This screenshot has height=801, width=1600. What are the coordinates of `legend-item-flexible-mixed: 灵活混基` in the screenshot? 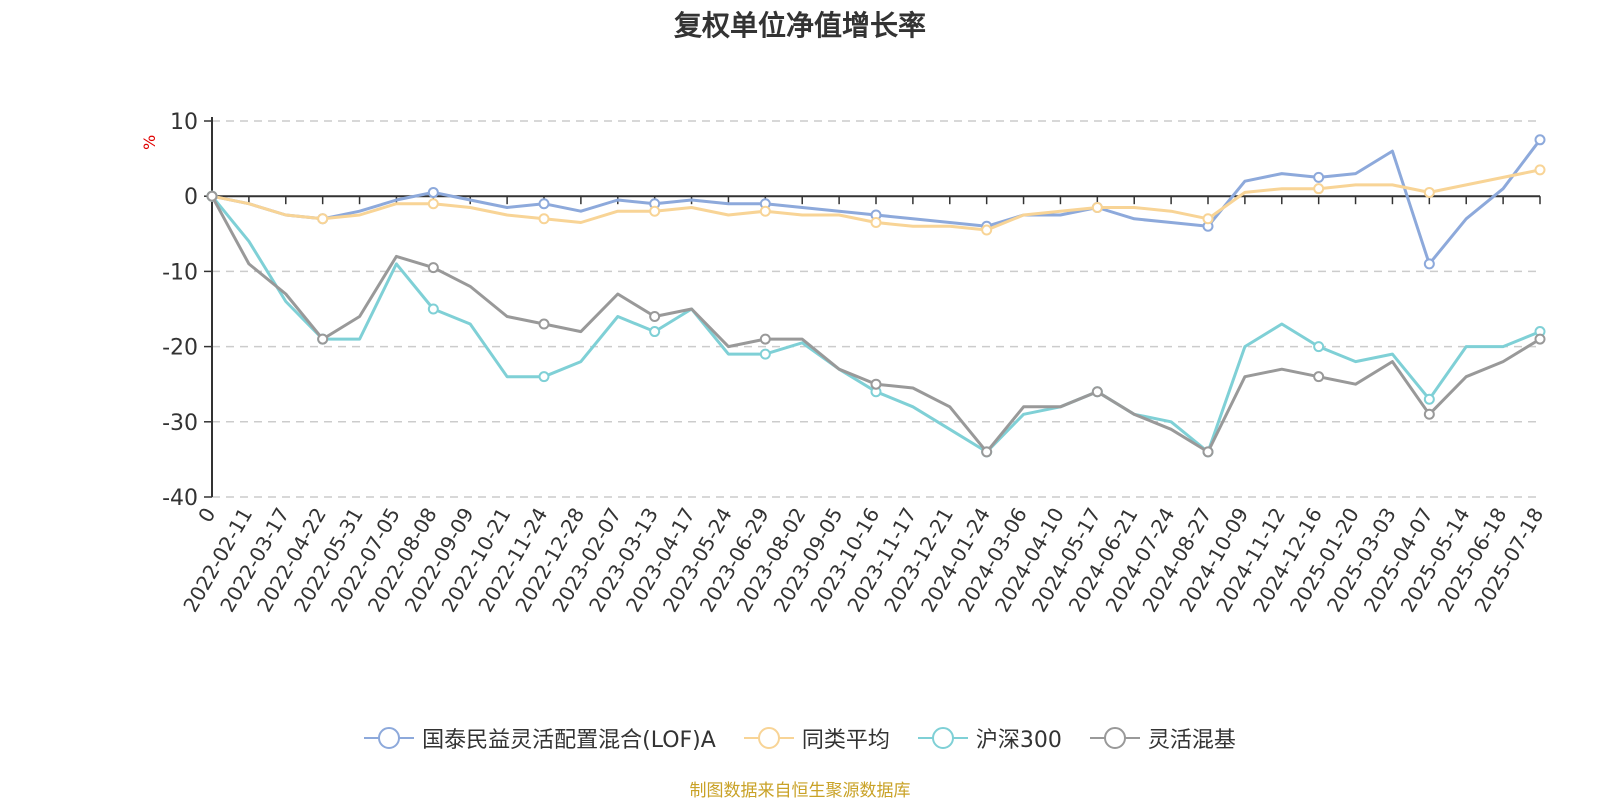 It's located at (1162, 738).